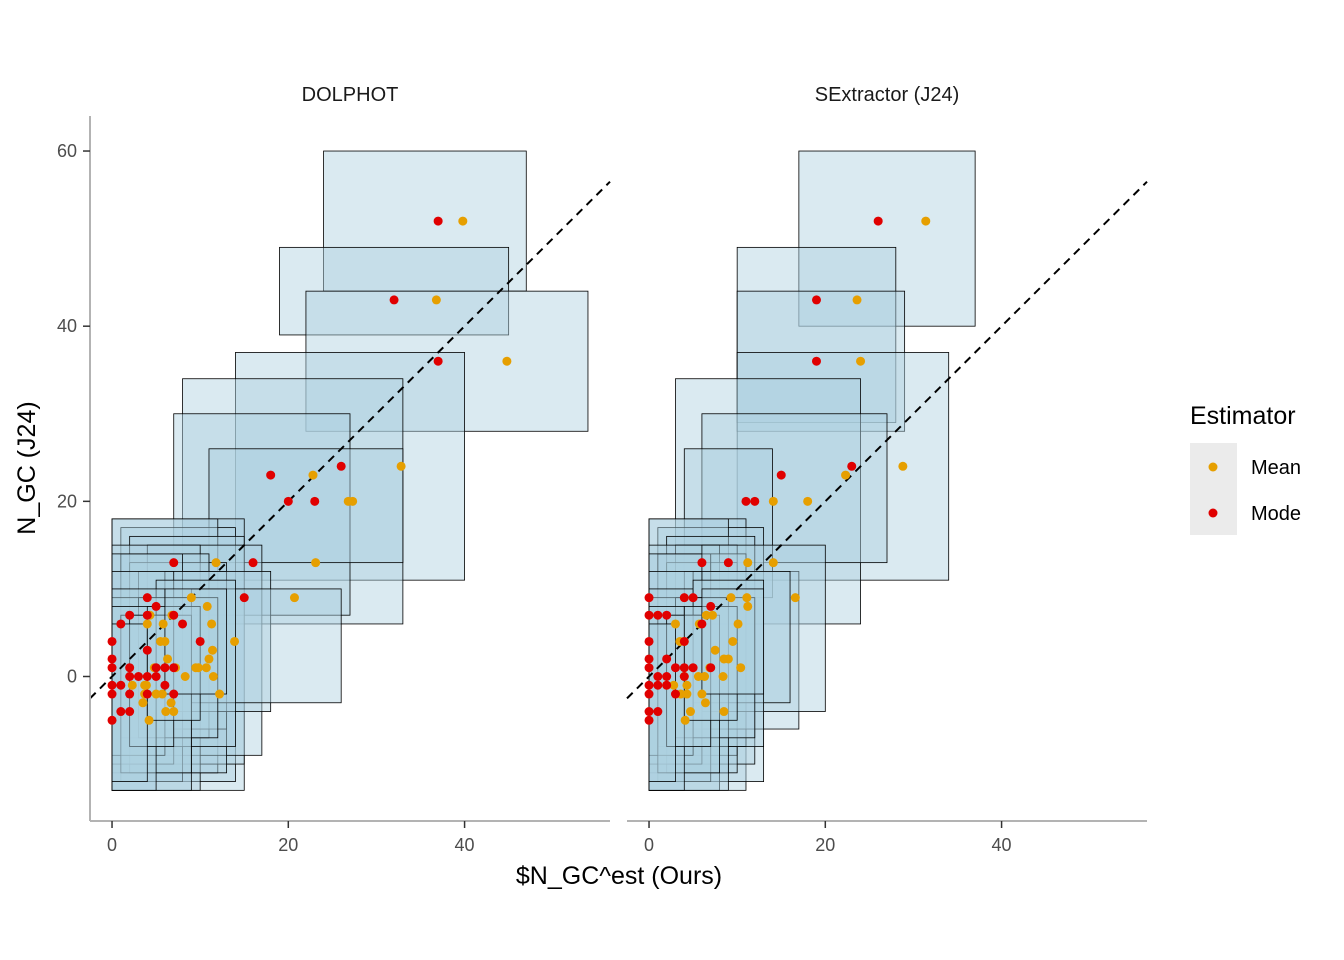  What do you see at coordinates (288, 845) in the screenshot?
I see `x-tick-label: 20` at bounding box center [288, 845].